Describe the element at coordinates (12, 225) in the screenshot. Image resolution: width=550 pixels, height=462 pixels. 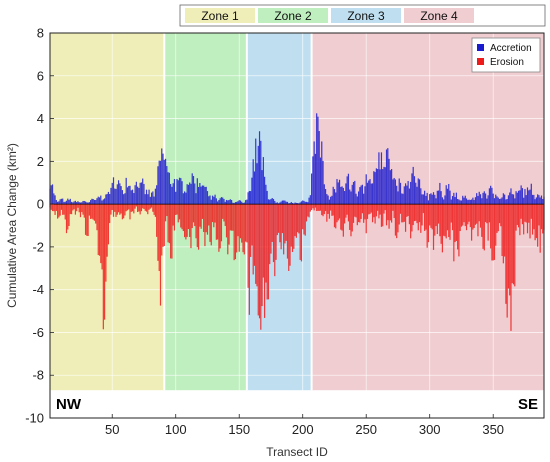
I see `y-axis-title: Cumulative Area Change (km²)` at that location.